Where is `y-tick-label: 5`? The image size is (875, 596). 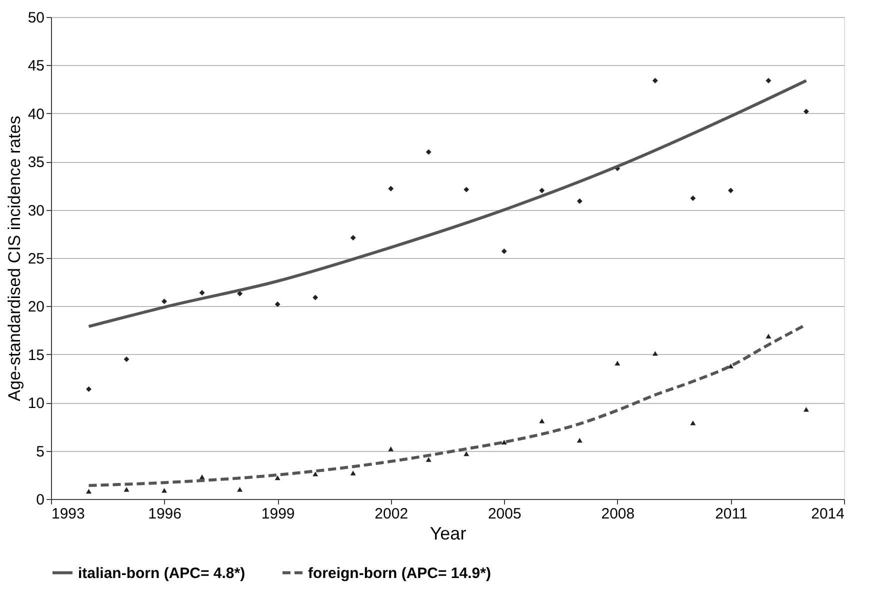
y-tick-label: 5 is located at coordinates (40, 451).